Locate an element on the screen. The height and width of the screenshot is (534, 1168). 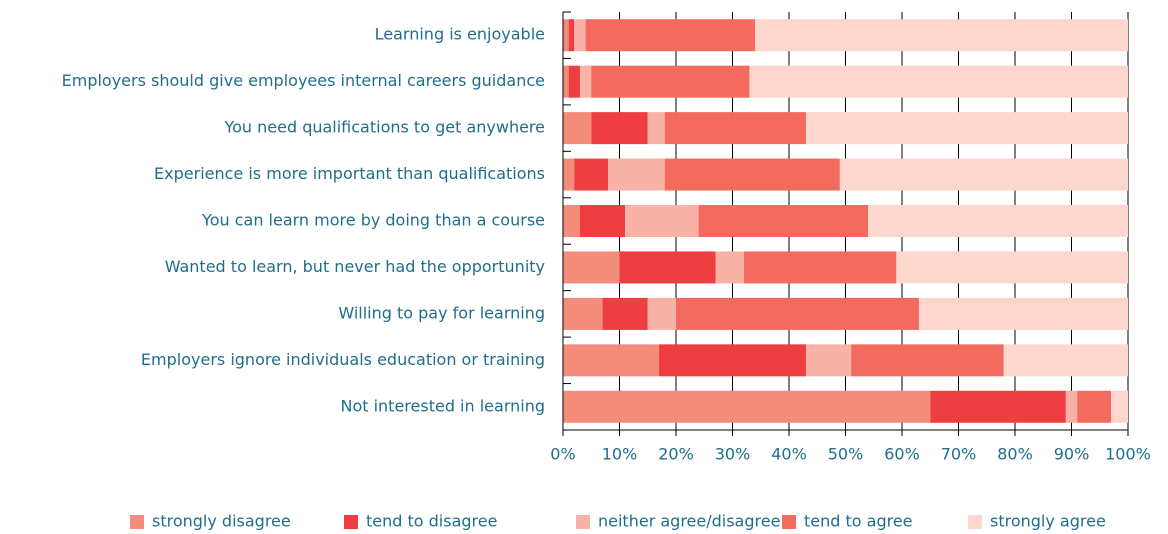
x-tick-label: 70% is located at coordinates (959, 454).